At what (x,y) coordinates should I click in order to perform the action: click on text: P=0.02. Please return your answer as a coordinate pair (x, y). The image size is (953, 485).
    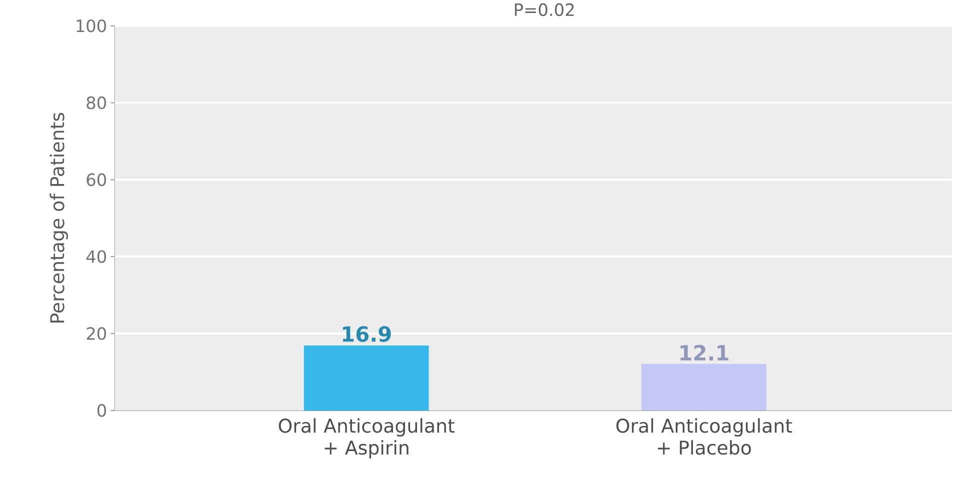
    Looking at the image, I should click on (544, 9).